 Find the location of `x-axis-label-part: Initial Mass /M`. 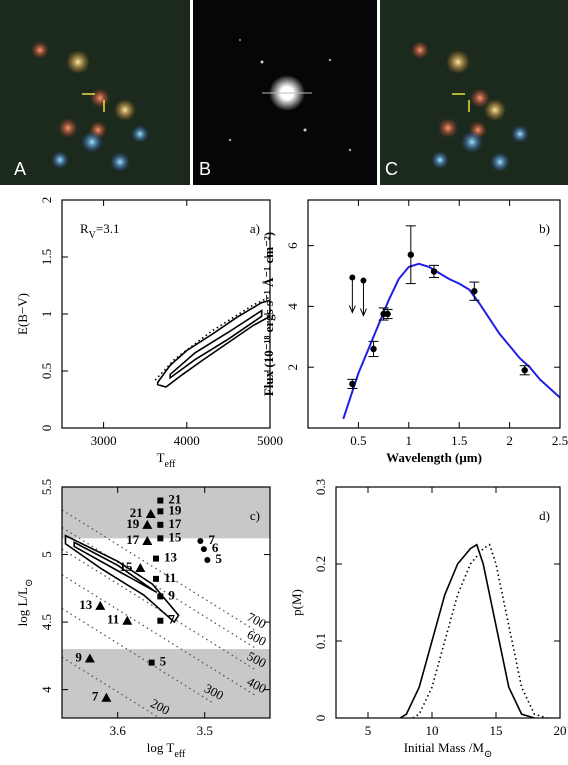

x-axis-label-part: Initial Mass /M is located at coordinates (444, 747).